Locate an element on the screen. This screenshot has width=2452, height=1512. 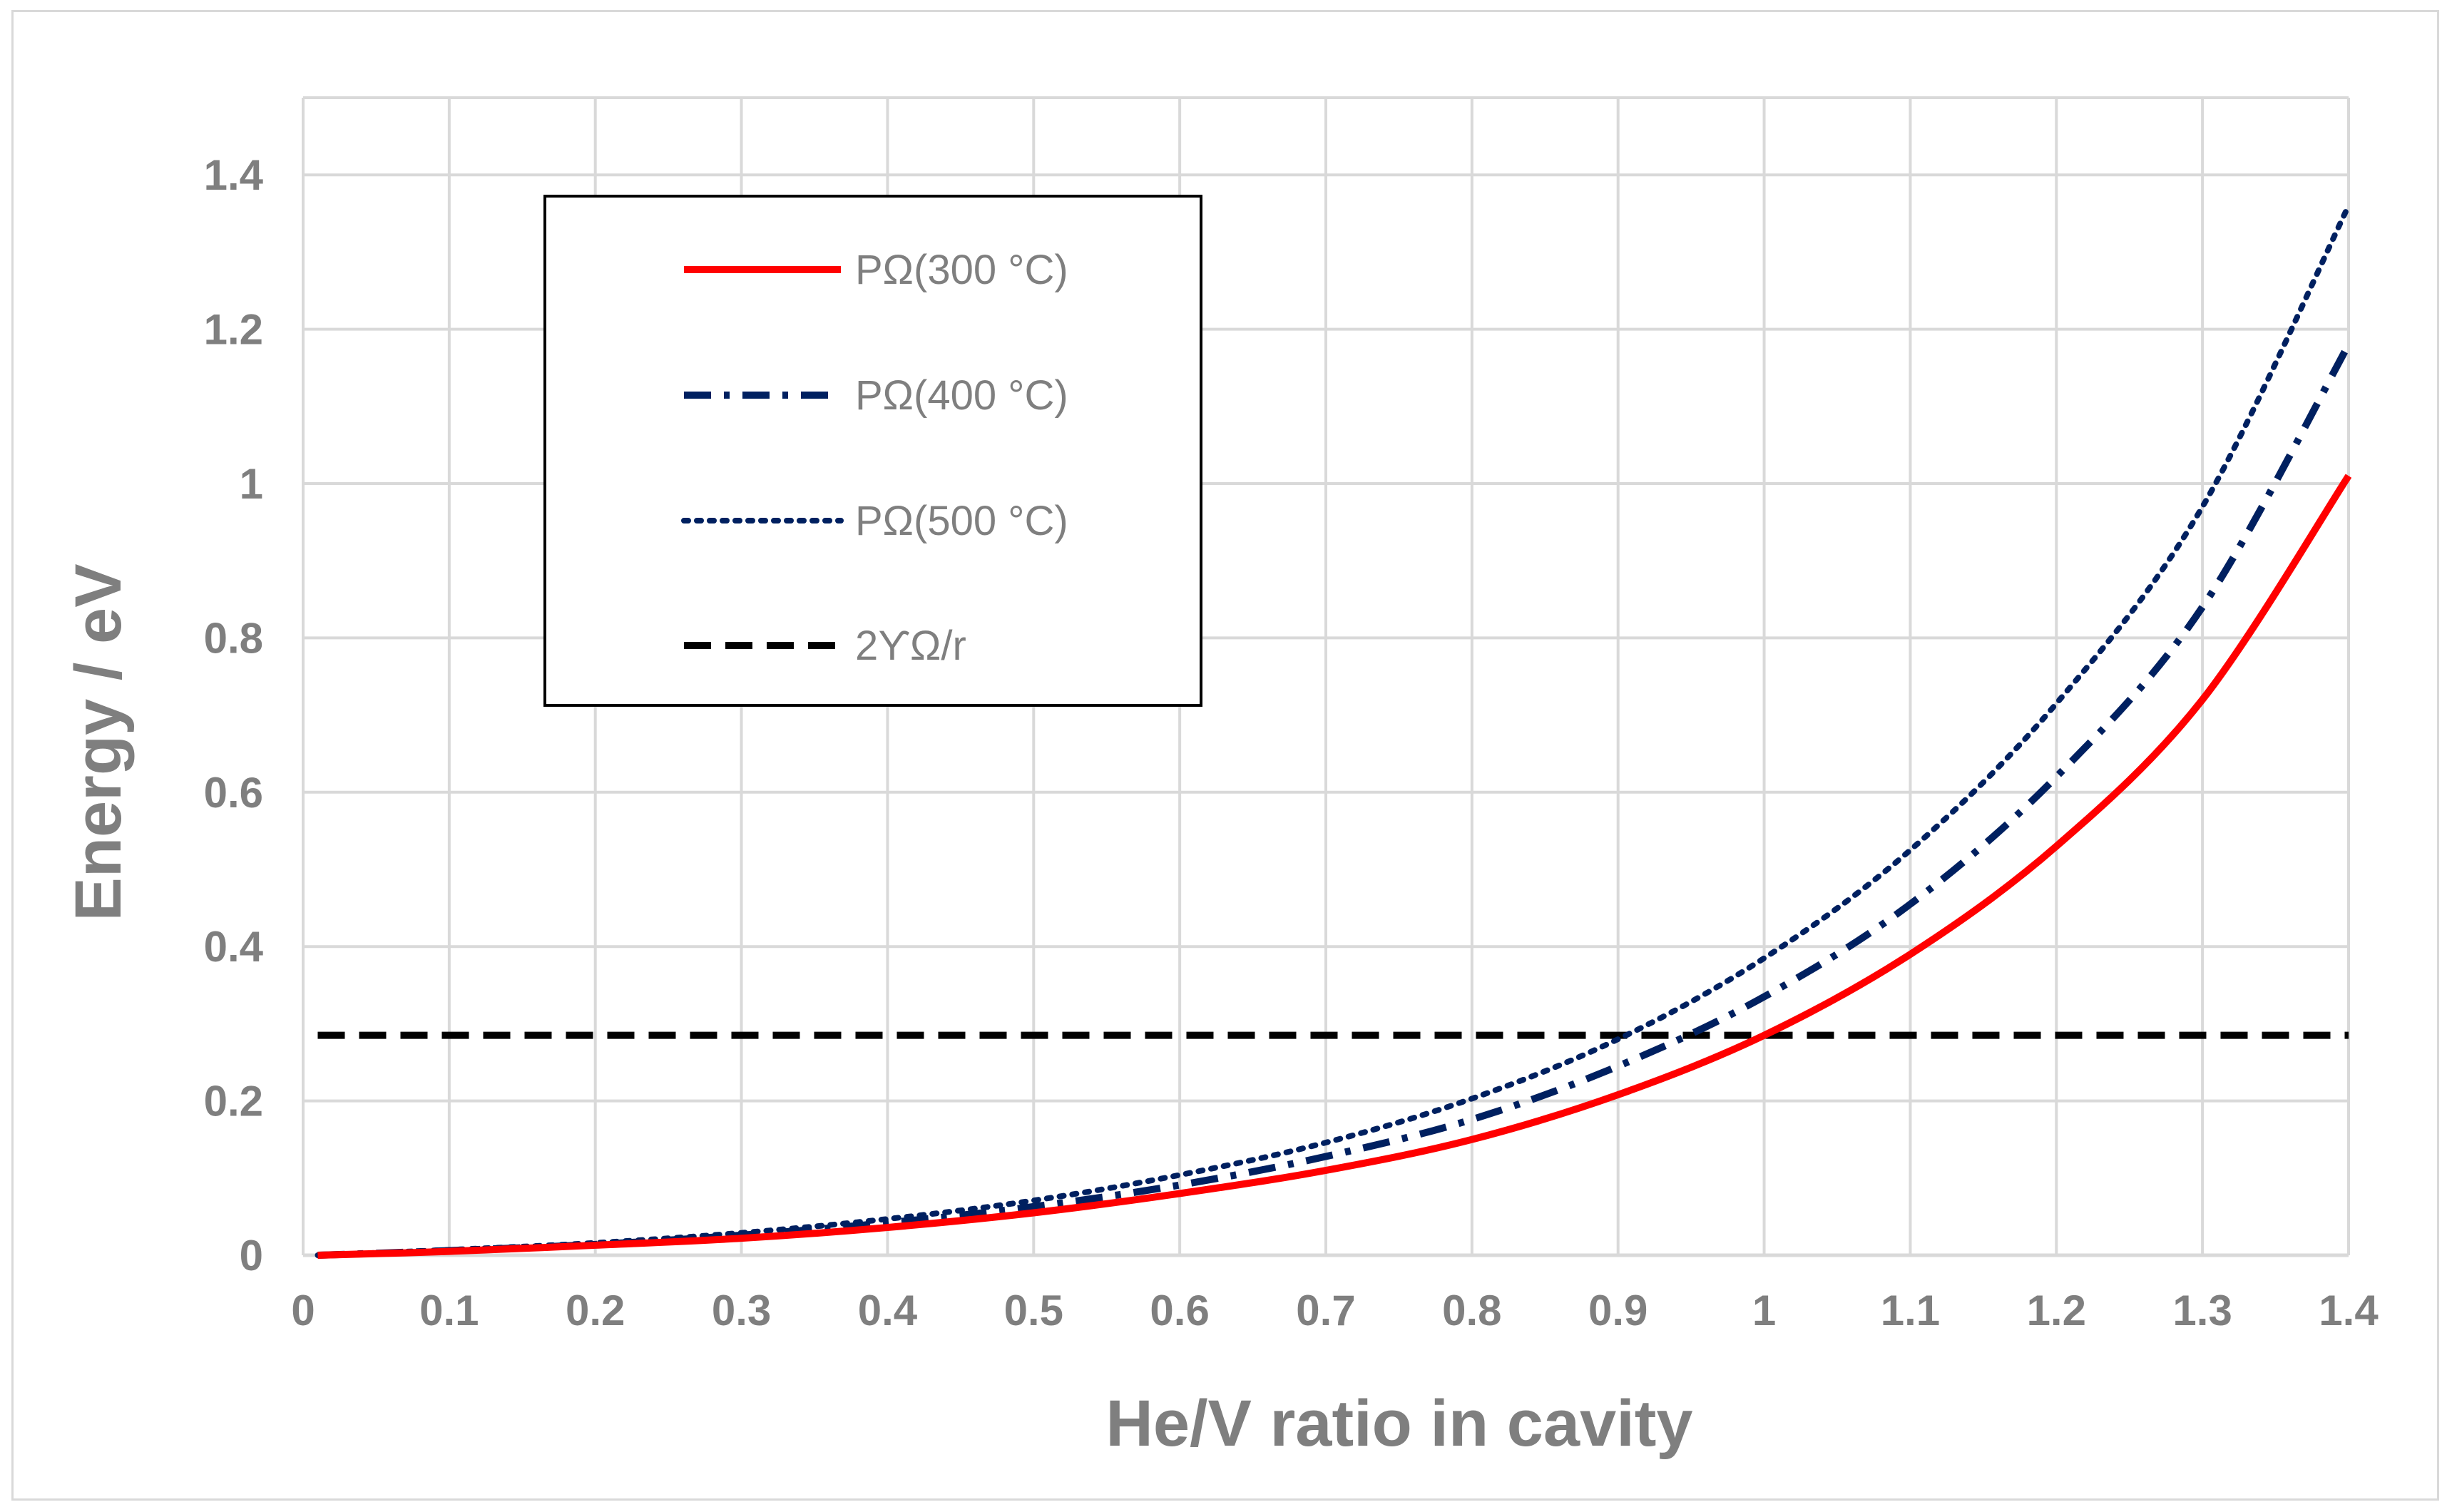
x-tick-label: 0.9 is located at coordinates (1618, 1310).